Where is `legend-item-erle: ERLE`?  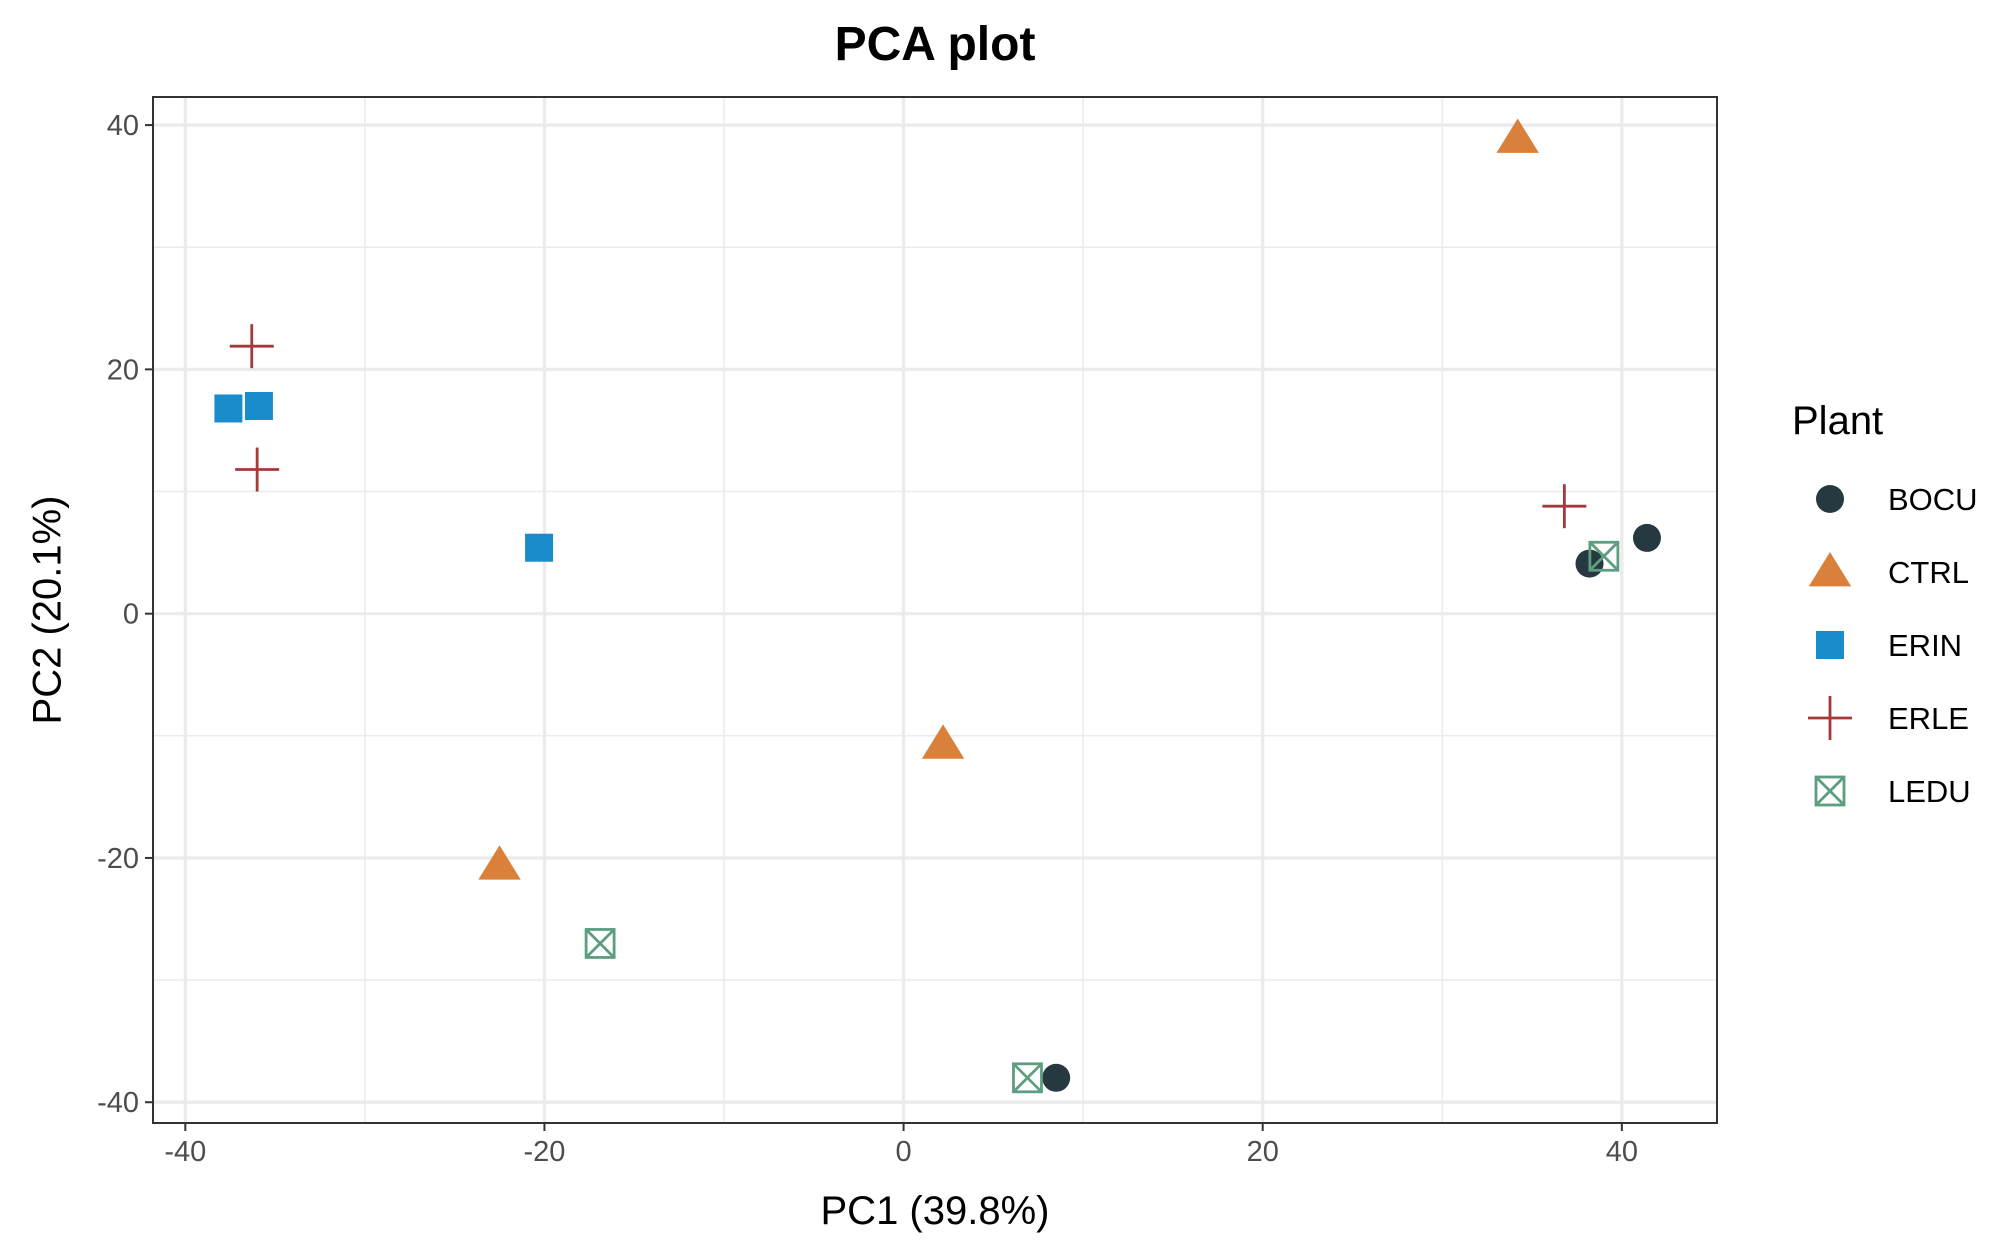
legend-item-erle: ERLE is located at coordinates (1888, 718).